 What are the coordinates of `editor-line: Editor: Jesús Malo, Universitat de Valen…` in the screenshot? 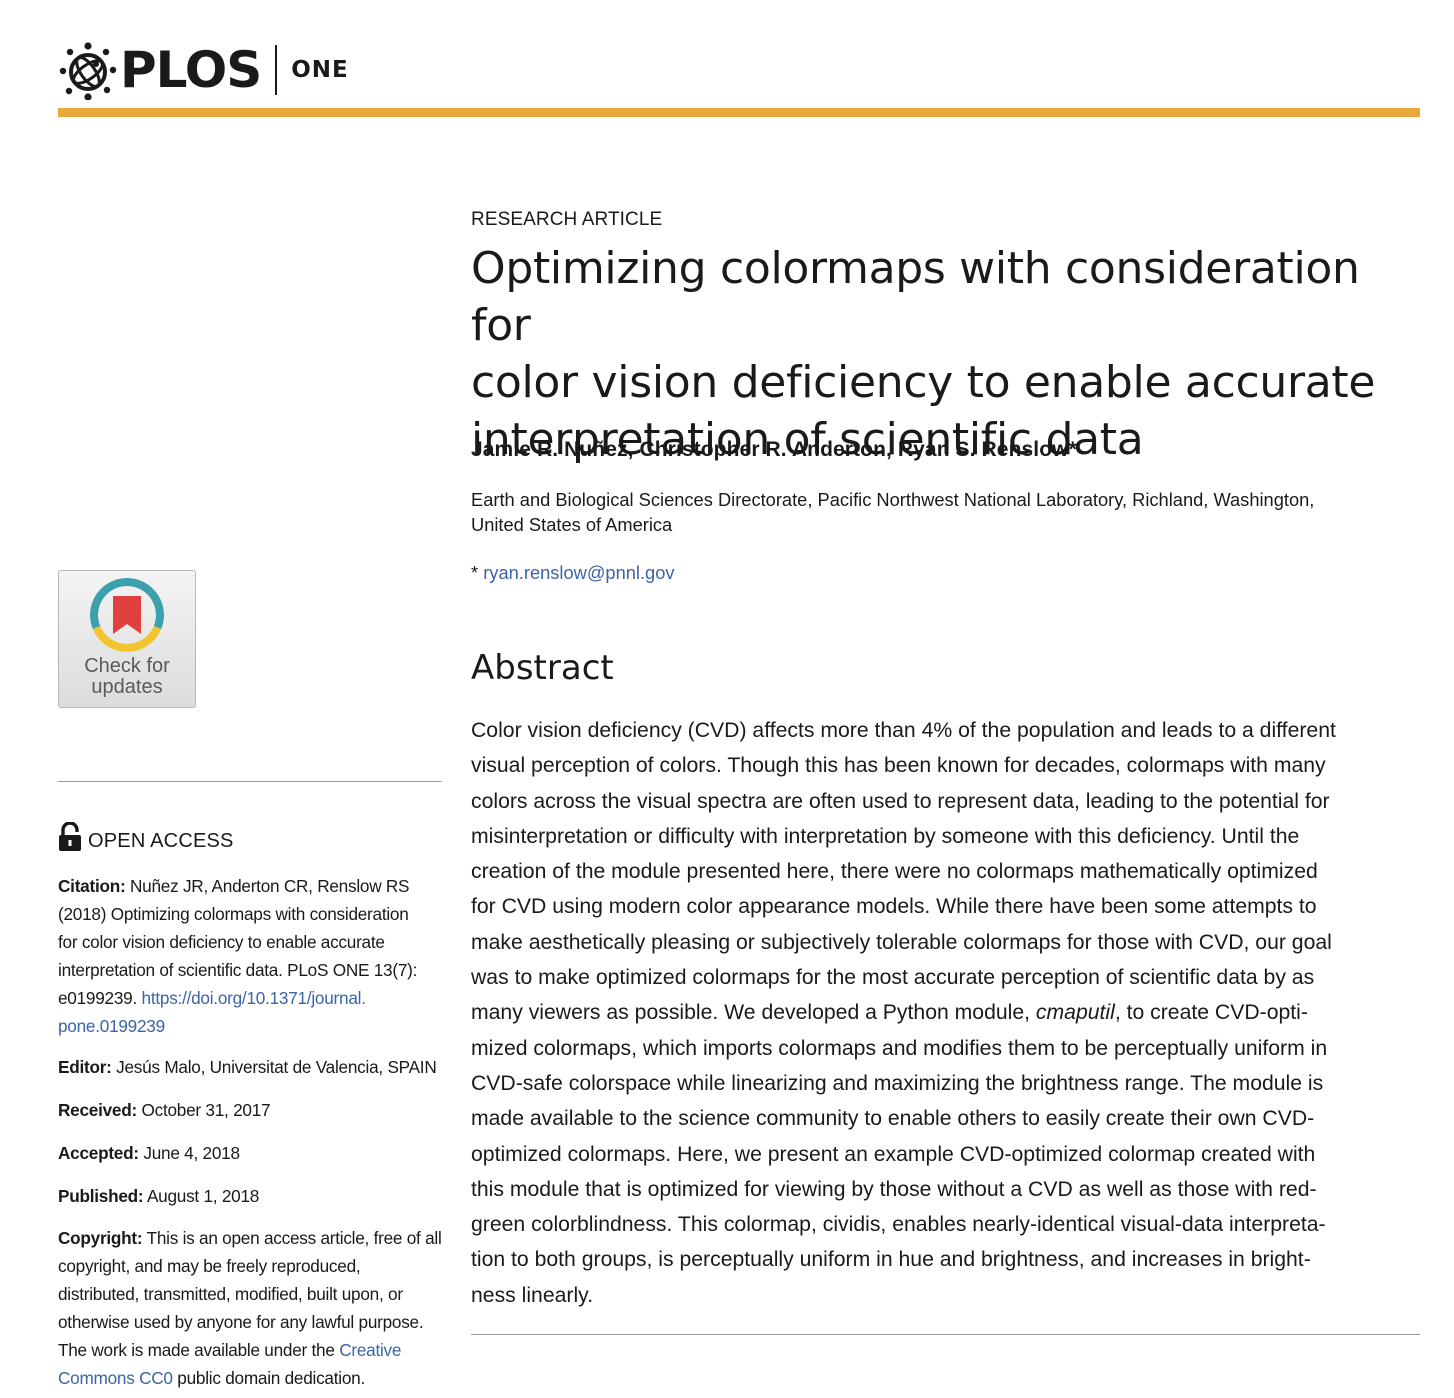 It's located at (247, 1067).